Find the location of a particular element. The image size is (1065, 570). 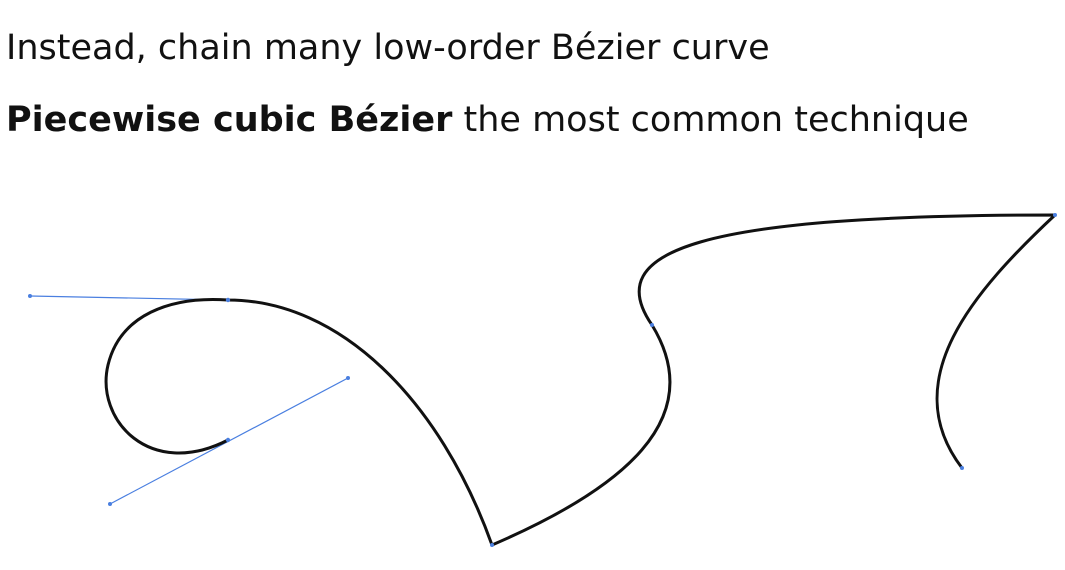

text-line-2-bold: Piecewise cubic Bézier is located at coordinates (229, 120).